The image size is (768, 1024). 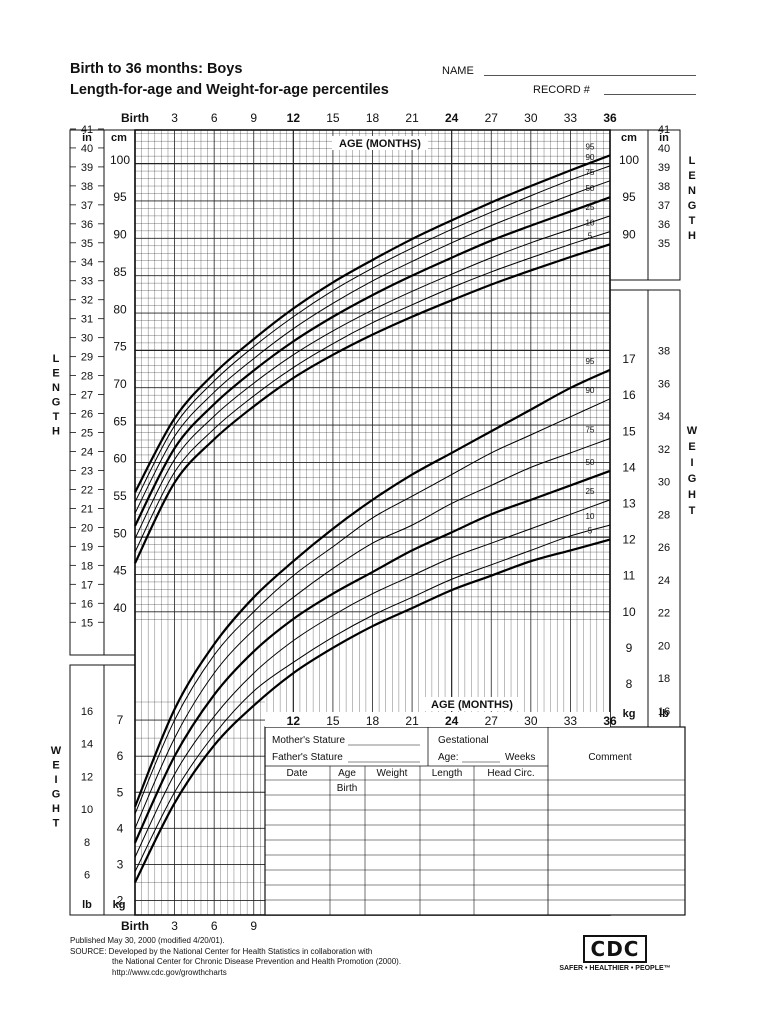 What do you see at coordinates (214, 926) in the screenshot?
I see `age-tick-bottom: 6` at bounding box center [214, 926].